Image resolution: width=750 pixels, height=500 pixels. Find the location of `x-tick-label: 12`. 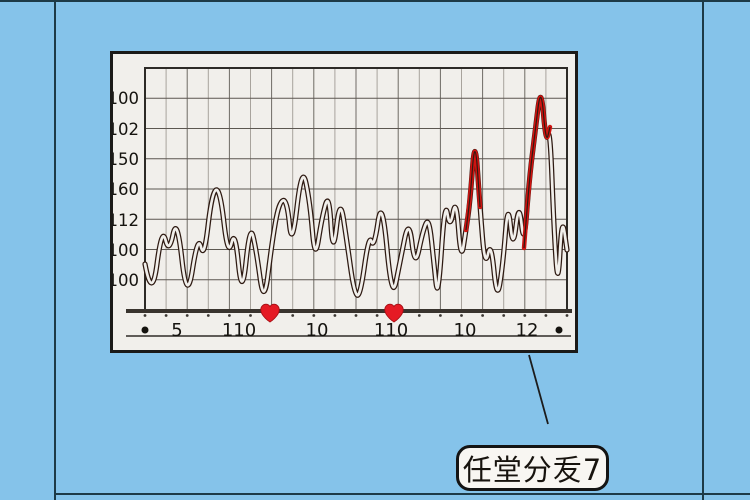

x-tick-label: 12 is located at coordinates (527, 330).